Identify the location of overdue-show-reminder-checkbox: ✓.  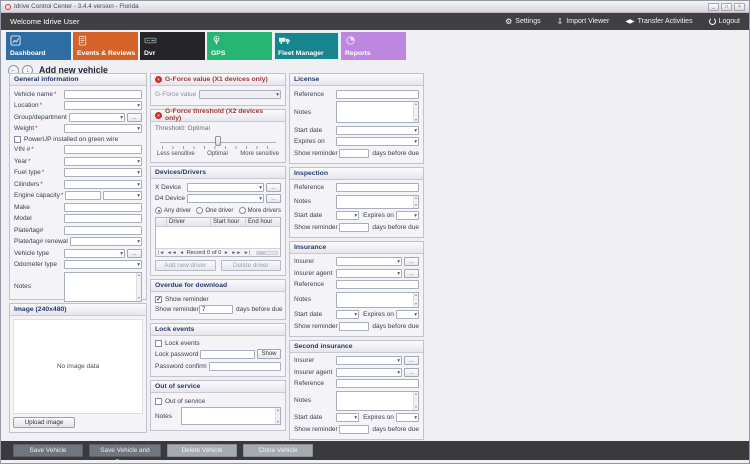
(158, 299).